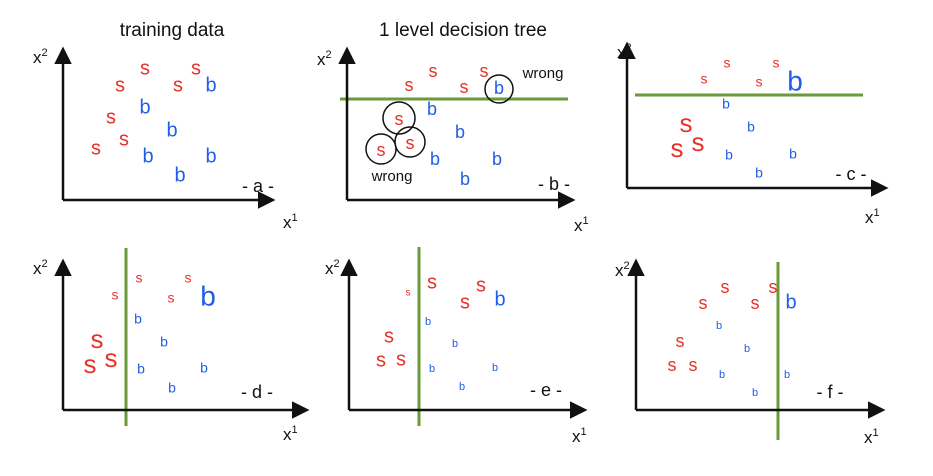  I want to click on panel-tag: - b -, so click(554, 184).